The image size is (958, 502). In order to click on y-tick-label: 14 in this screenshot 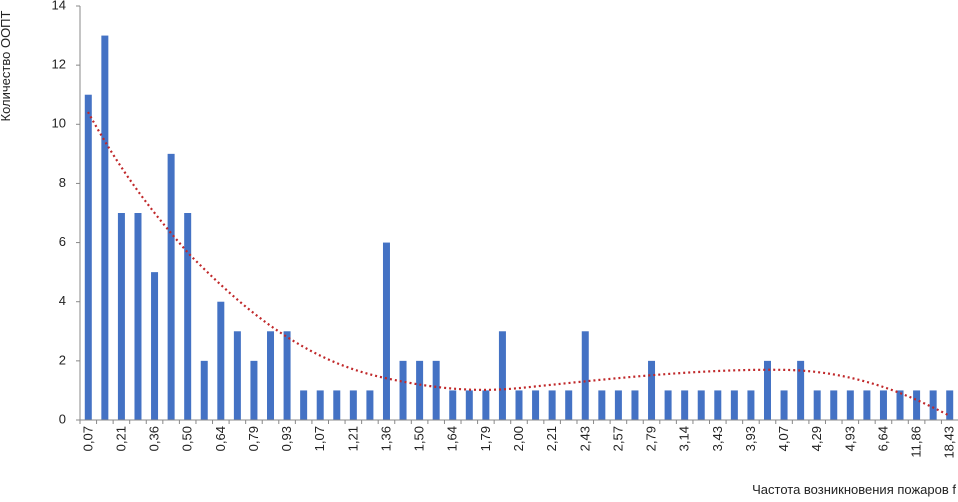, I will do `click(59, 6)`.